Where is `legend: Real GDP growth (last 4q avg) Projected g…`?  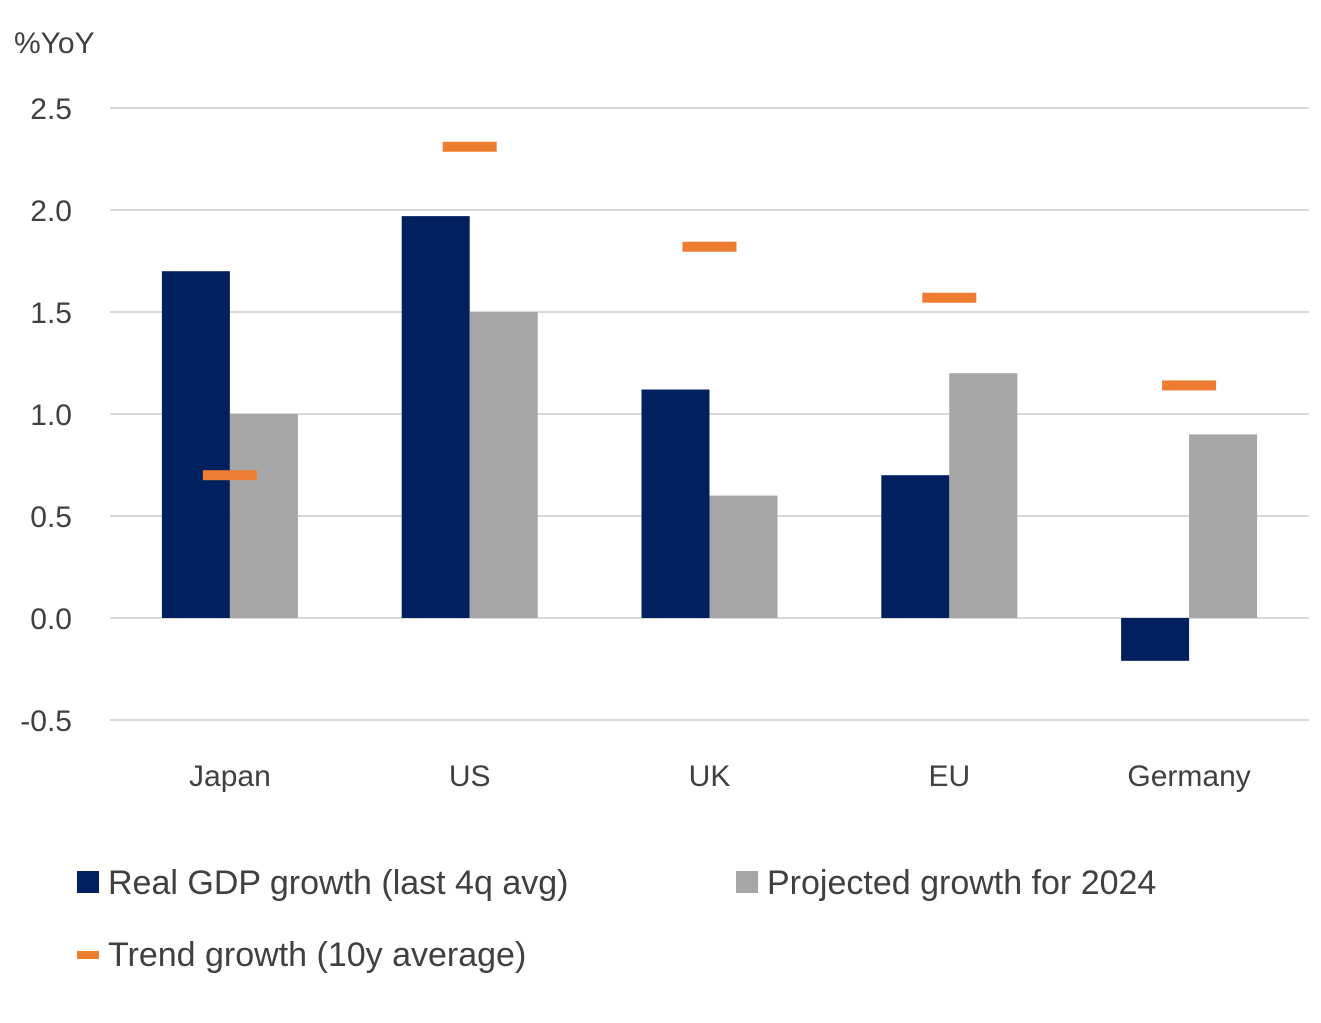
legend: Real GDP growth (last 4q avg) Projected g… is located at coordinates (616, 919).